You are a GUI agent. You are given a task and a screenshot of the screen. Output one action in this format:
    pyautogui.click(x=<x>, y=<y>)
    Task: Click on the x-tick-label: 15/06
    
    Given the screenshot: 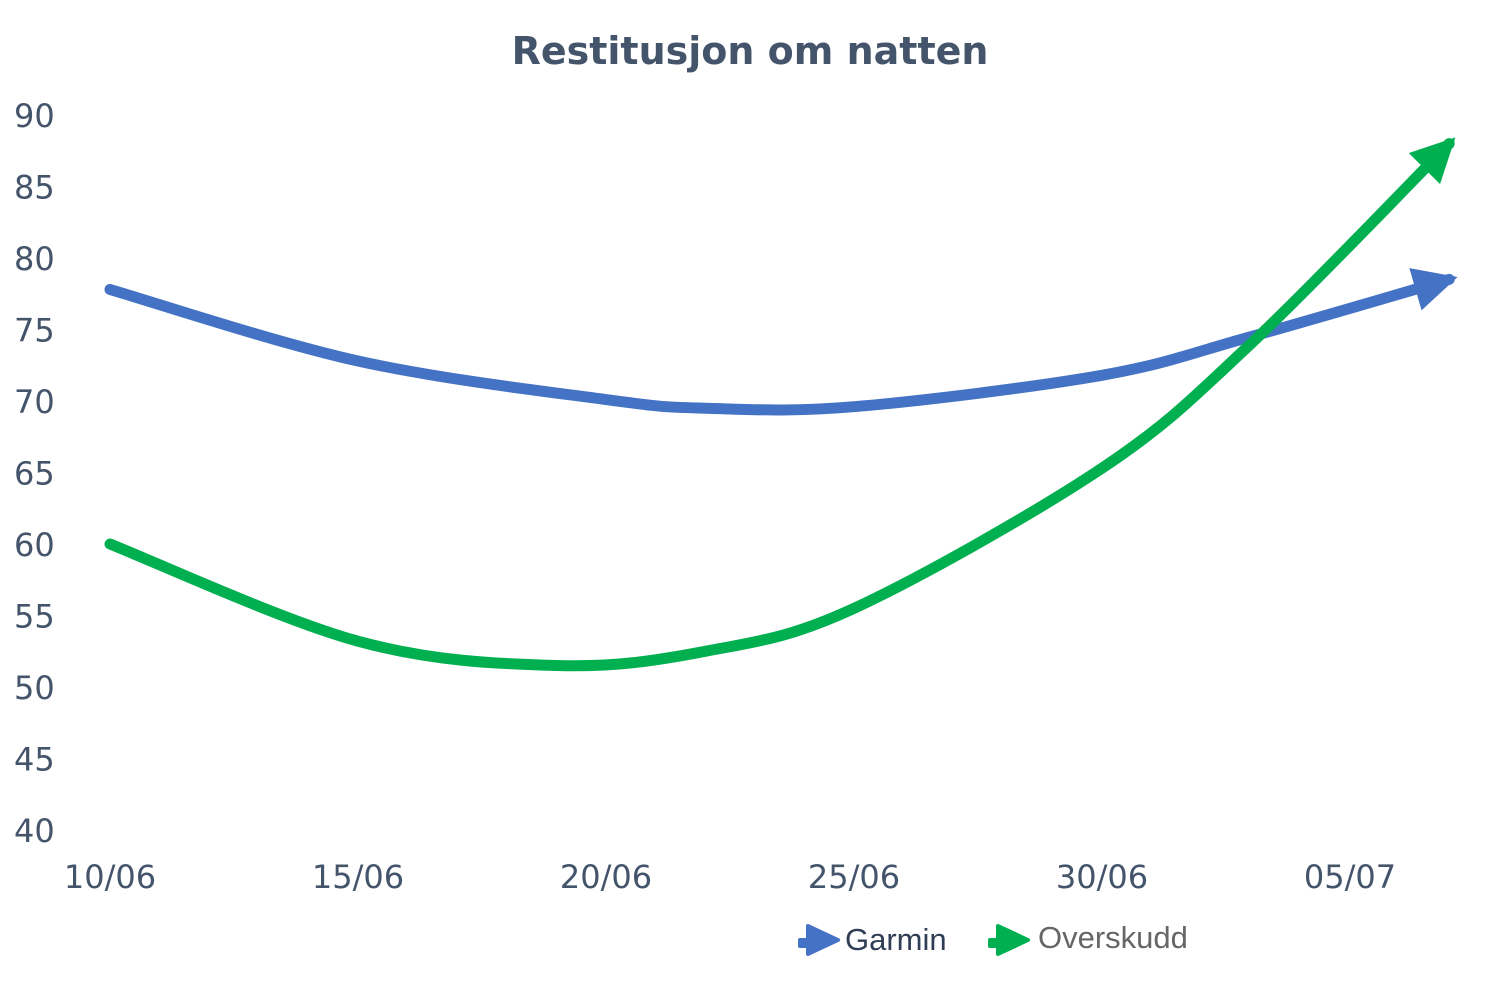 What is the action you would take?
    pyautogui.click(x=358, y=877)
    